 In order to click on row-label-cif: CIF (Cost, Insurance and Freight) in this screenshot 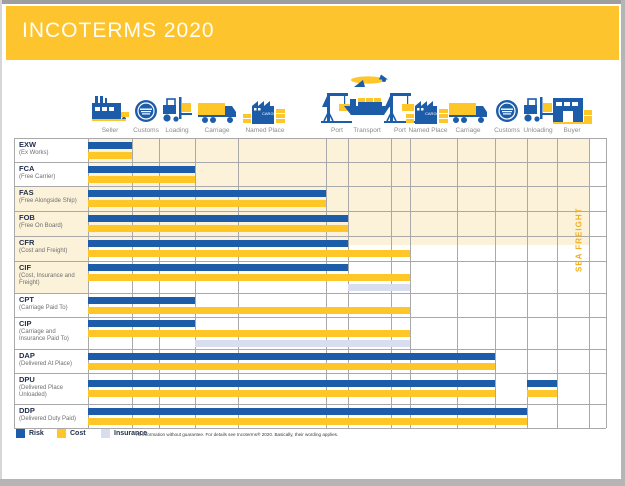, I will do `click(51, 277)`.